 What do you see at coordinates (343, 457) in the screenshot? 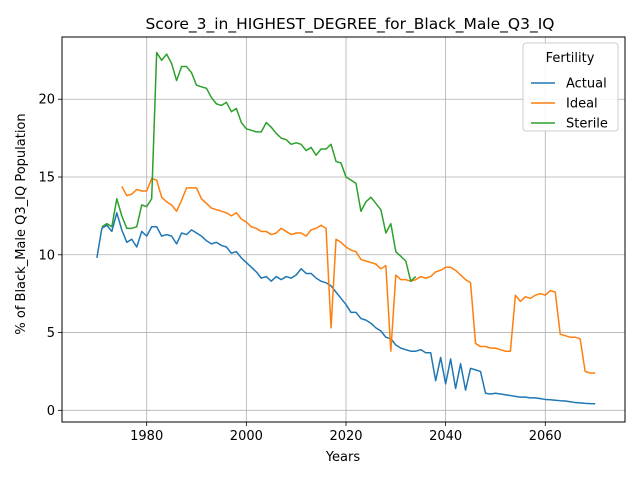
I see `x-axis-label: Years` at bounding box center [343, 457].